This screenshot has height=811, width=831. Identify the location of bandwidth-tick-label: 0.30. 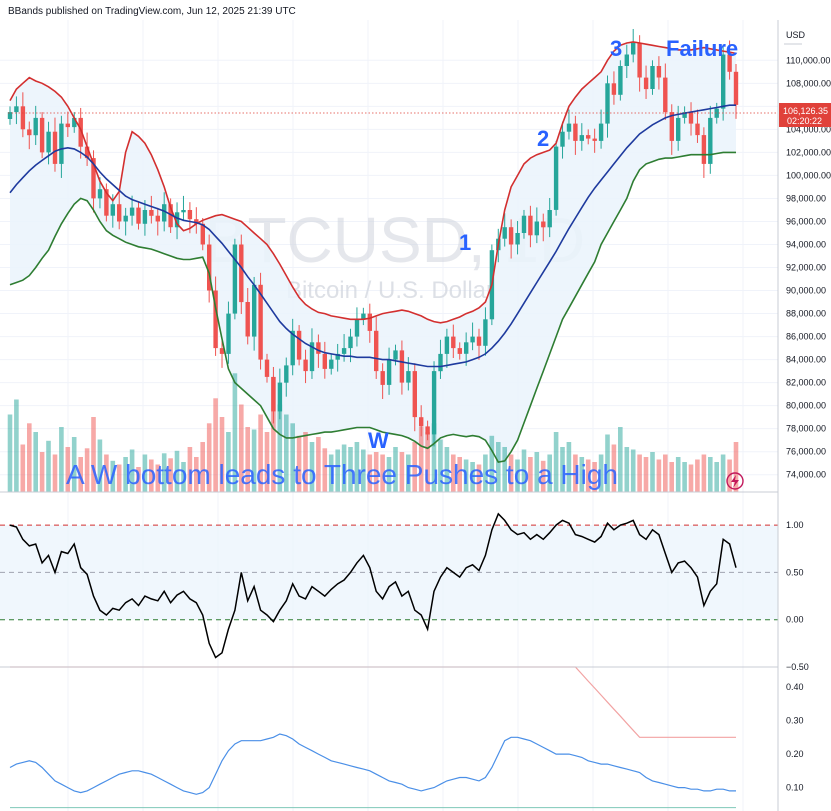
(795, 721).